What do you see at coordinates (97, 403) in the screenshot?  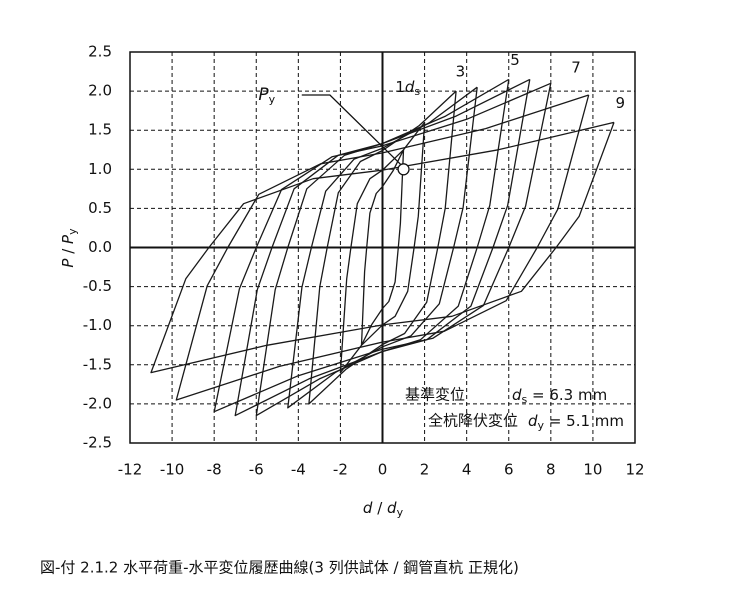 I see `y-tick-label: -2.0` at bounding box center [97, 403].